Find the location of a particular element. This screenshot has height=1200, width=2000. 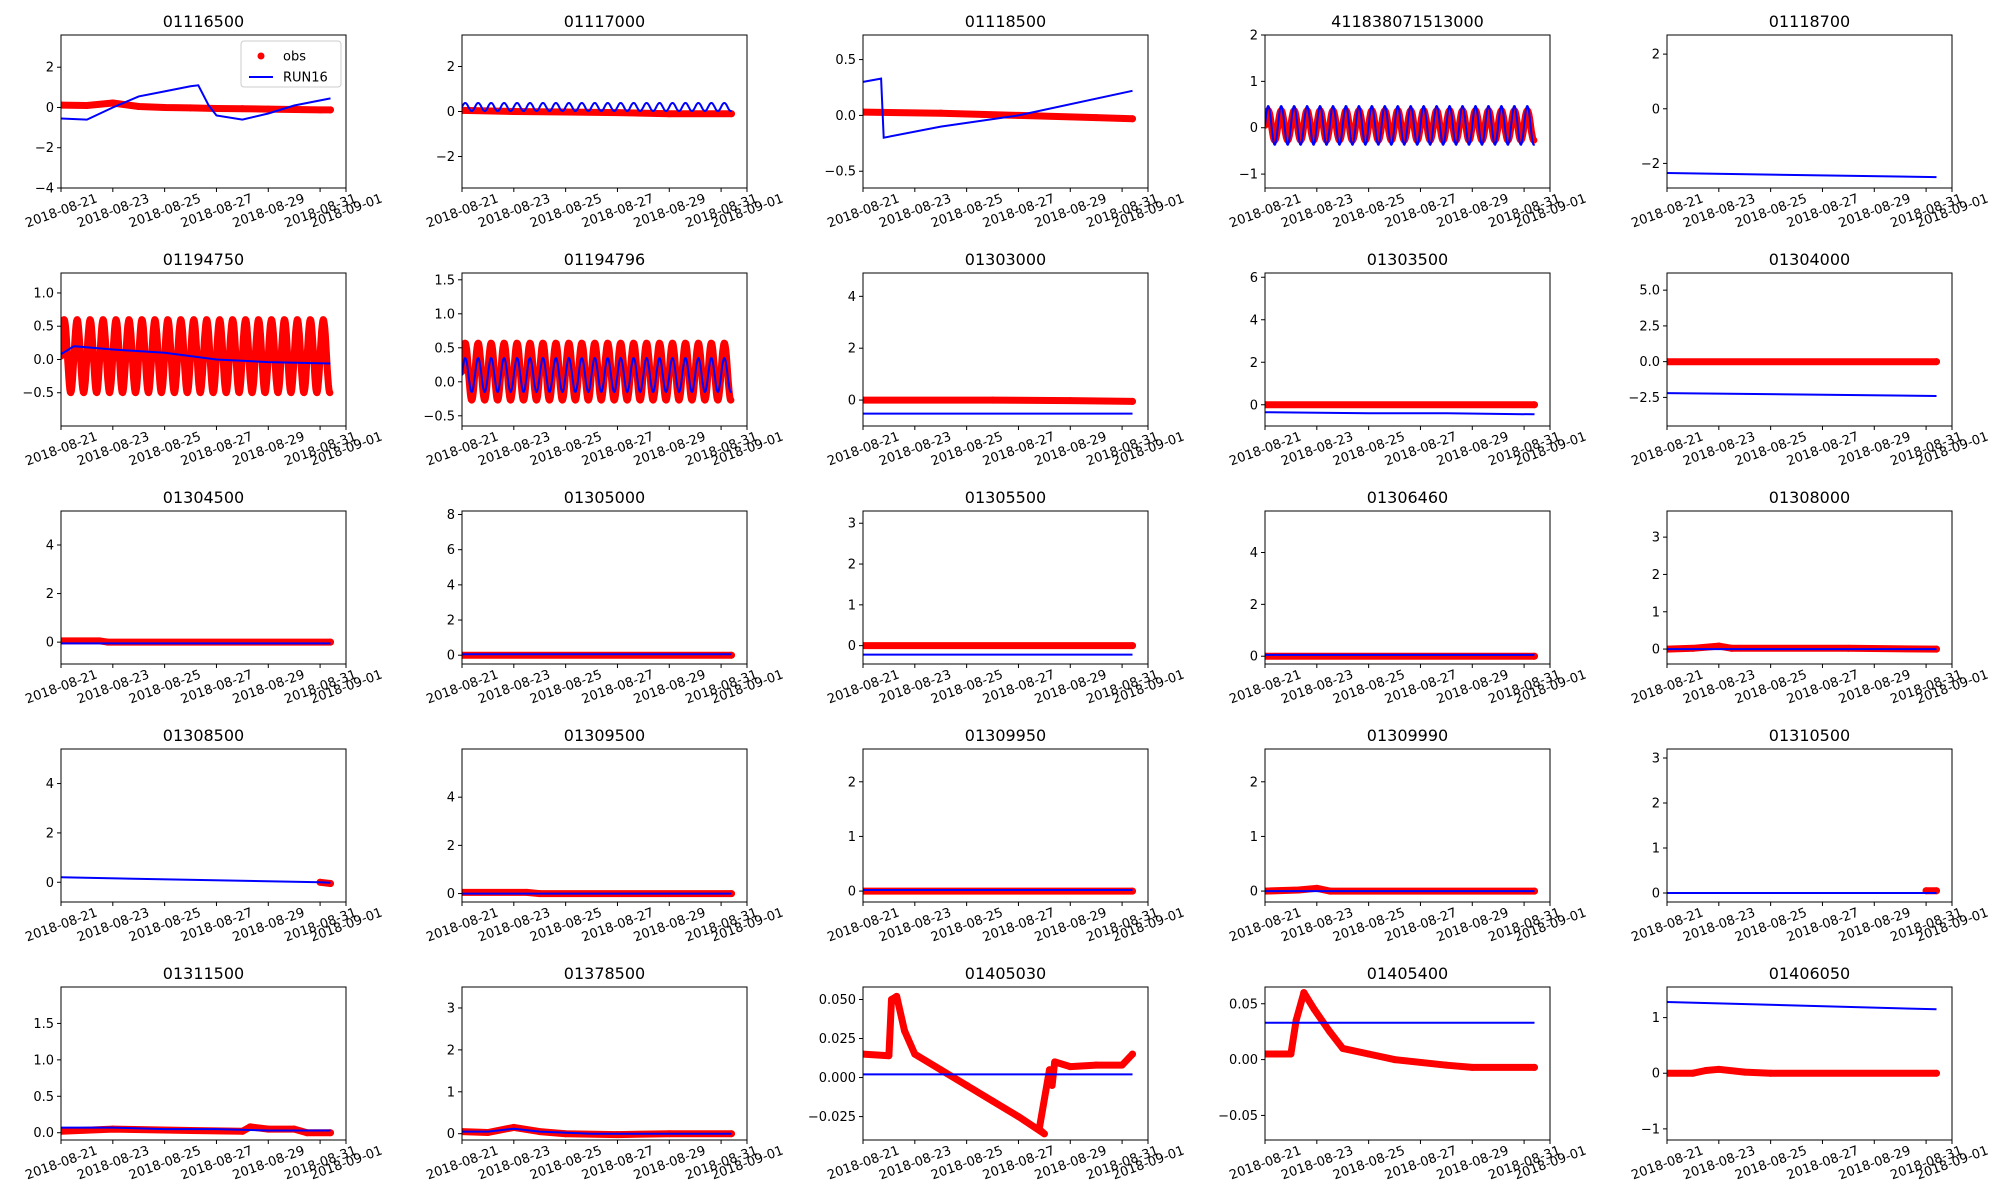

subplot-title: 01194750 is located at coordinates (203, 259).